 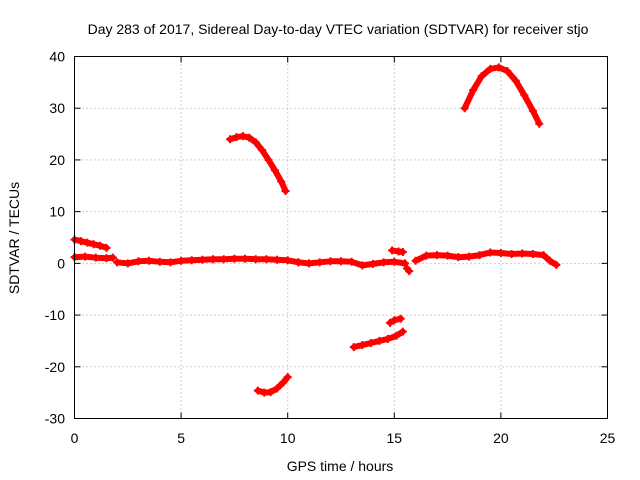 I want to click on y-tick-label: -30, so click(x=55, y=419).